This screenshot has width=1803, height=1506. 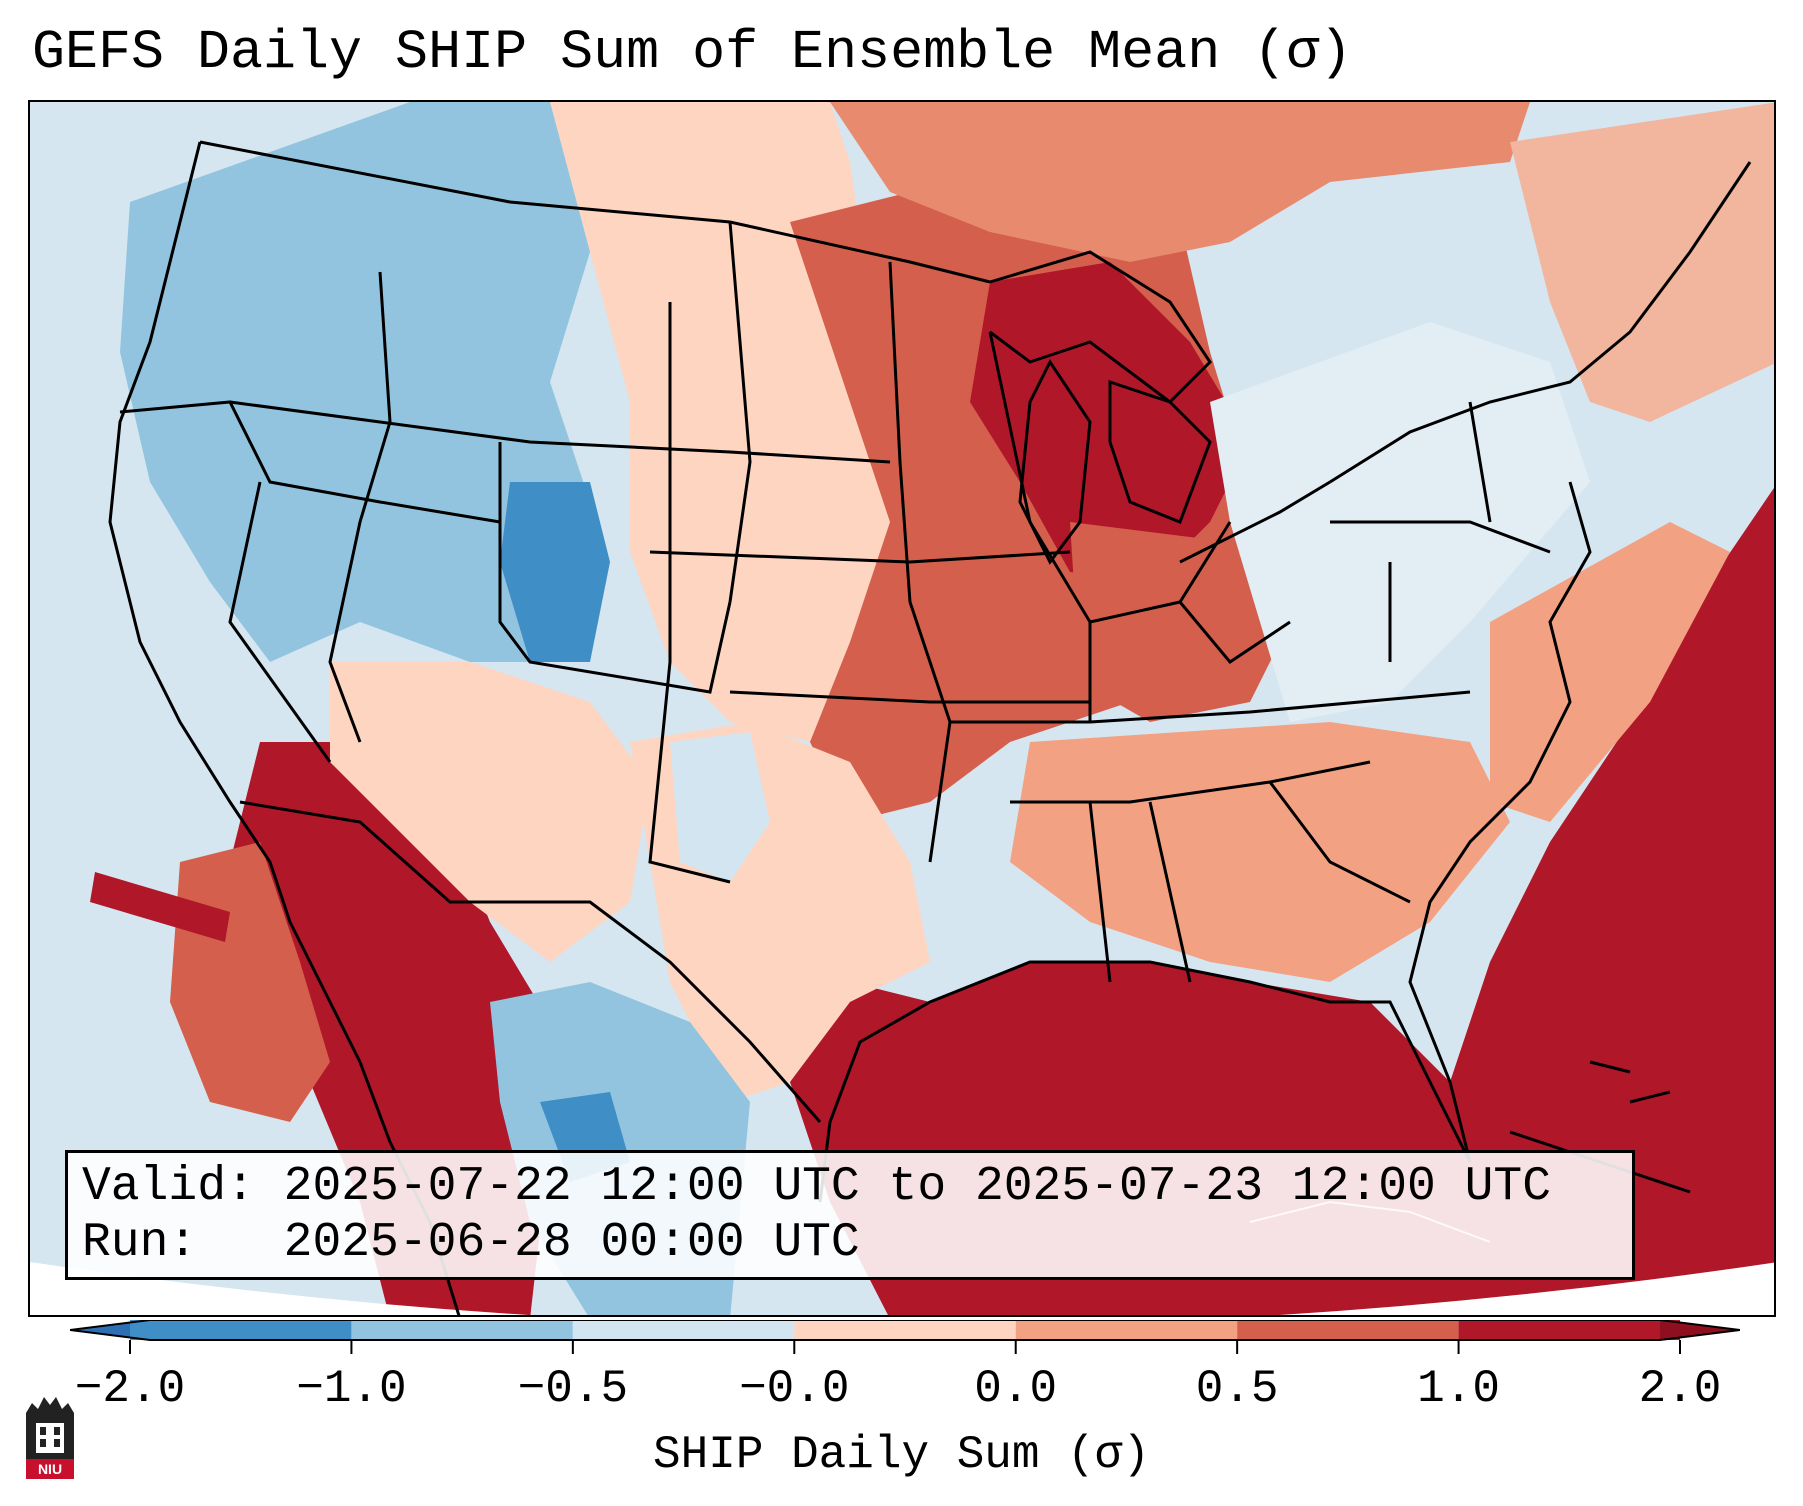 I want to click on panhandle-field, so click(x=720, y=807).